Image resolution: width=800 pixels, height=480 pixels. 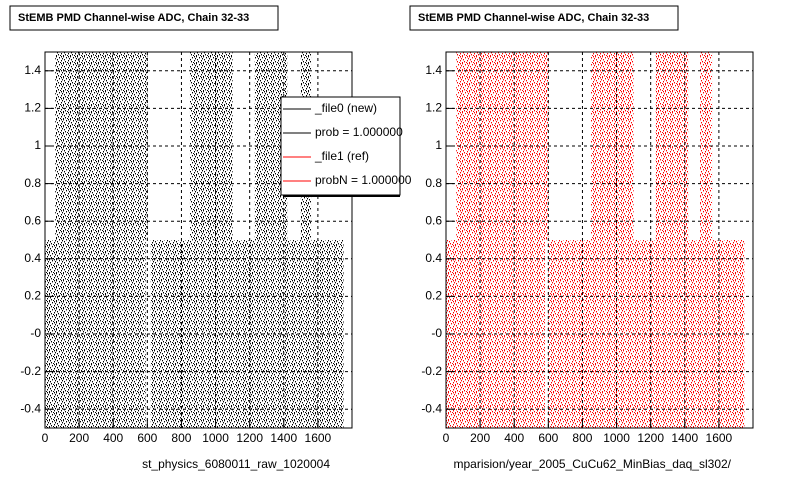 What do you see at coordinates (345, 108) in the screenshot?
I see `legend-label: _file0 (new)` at bounding box center [345, 108].